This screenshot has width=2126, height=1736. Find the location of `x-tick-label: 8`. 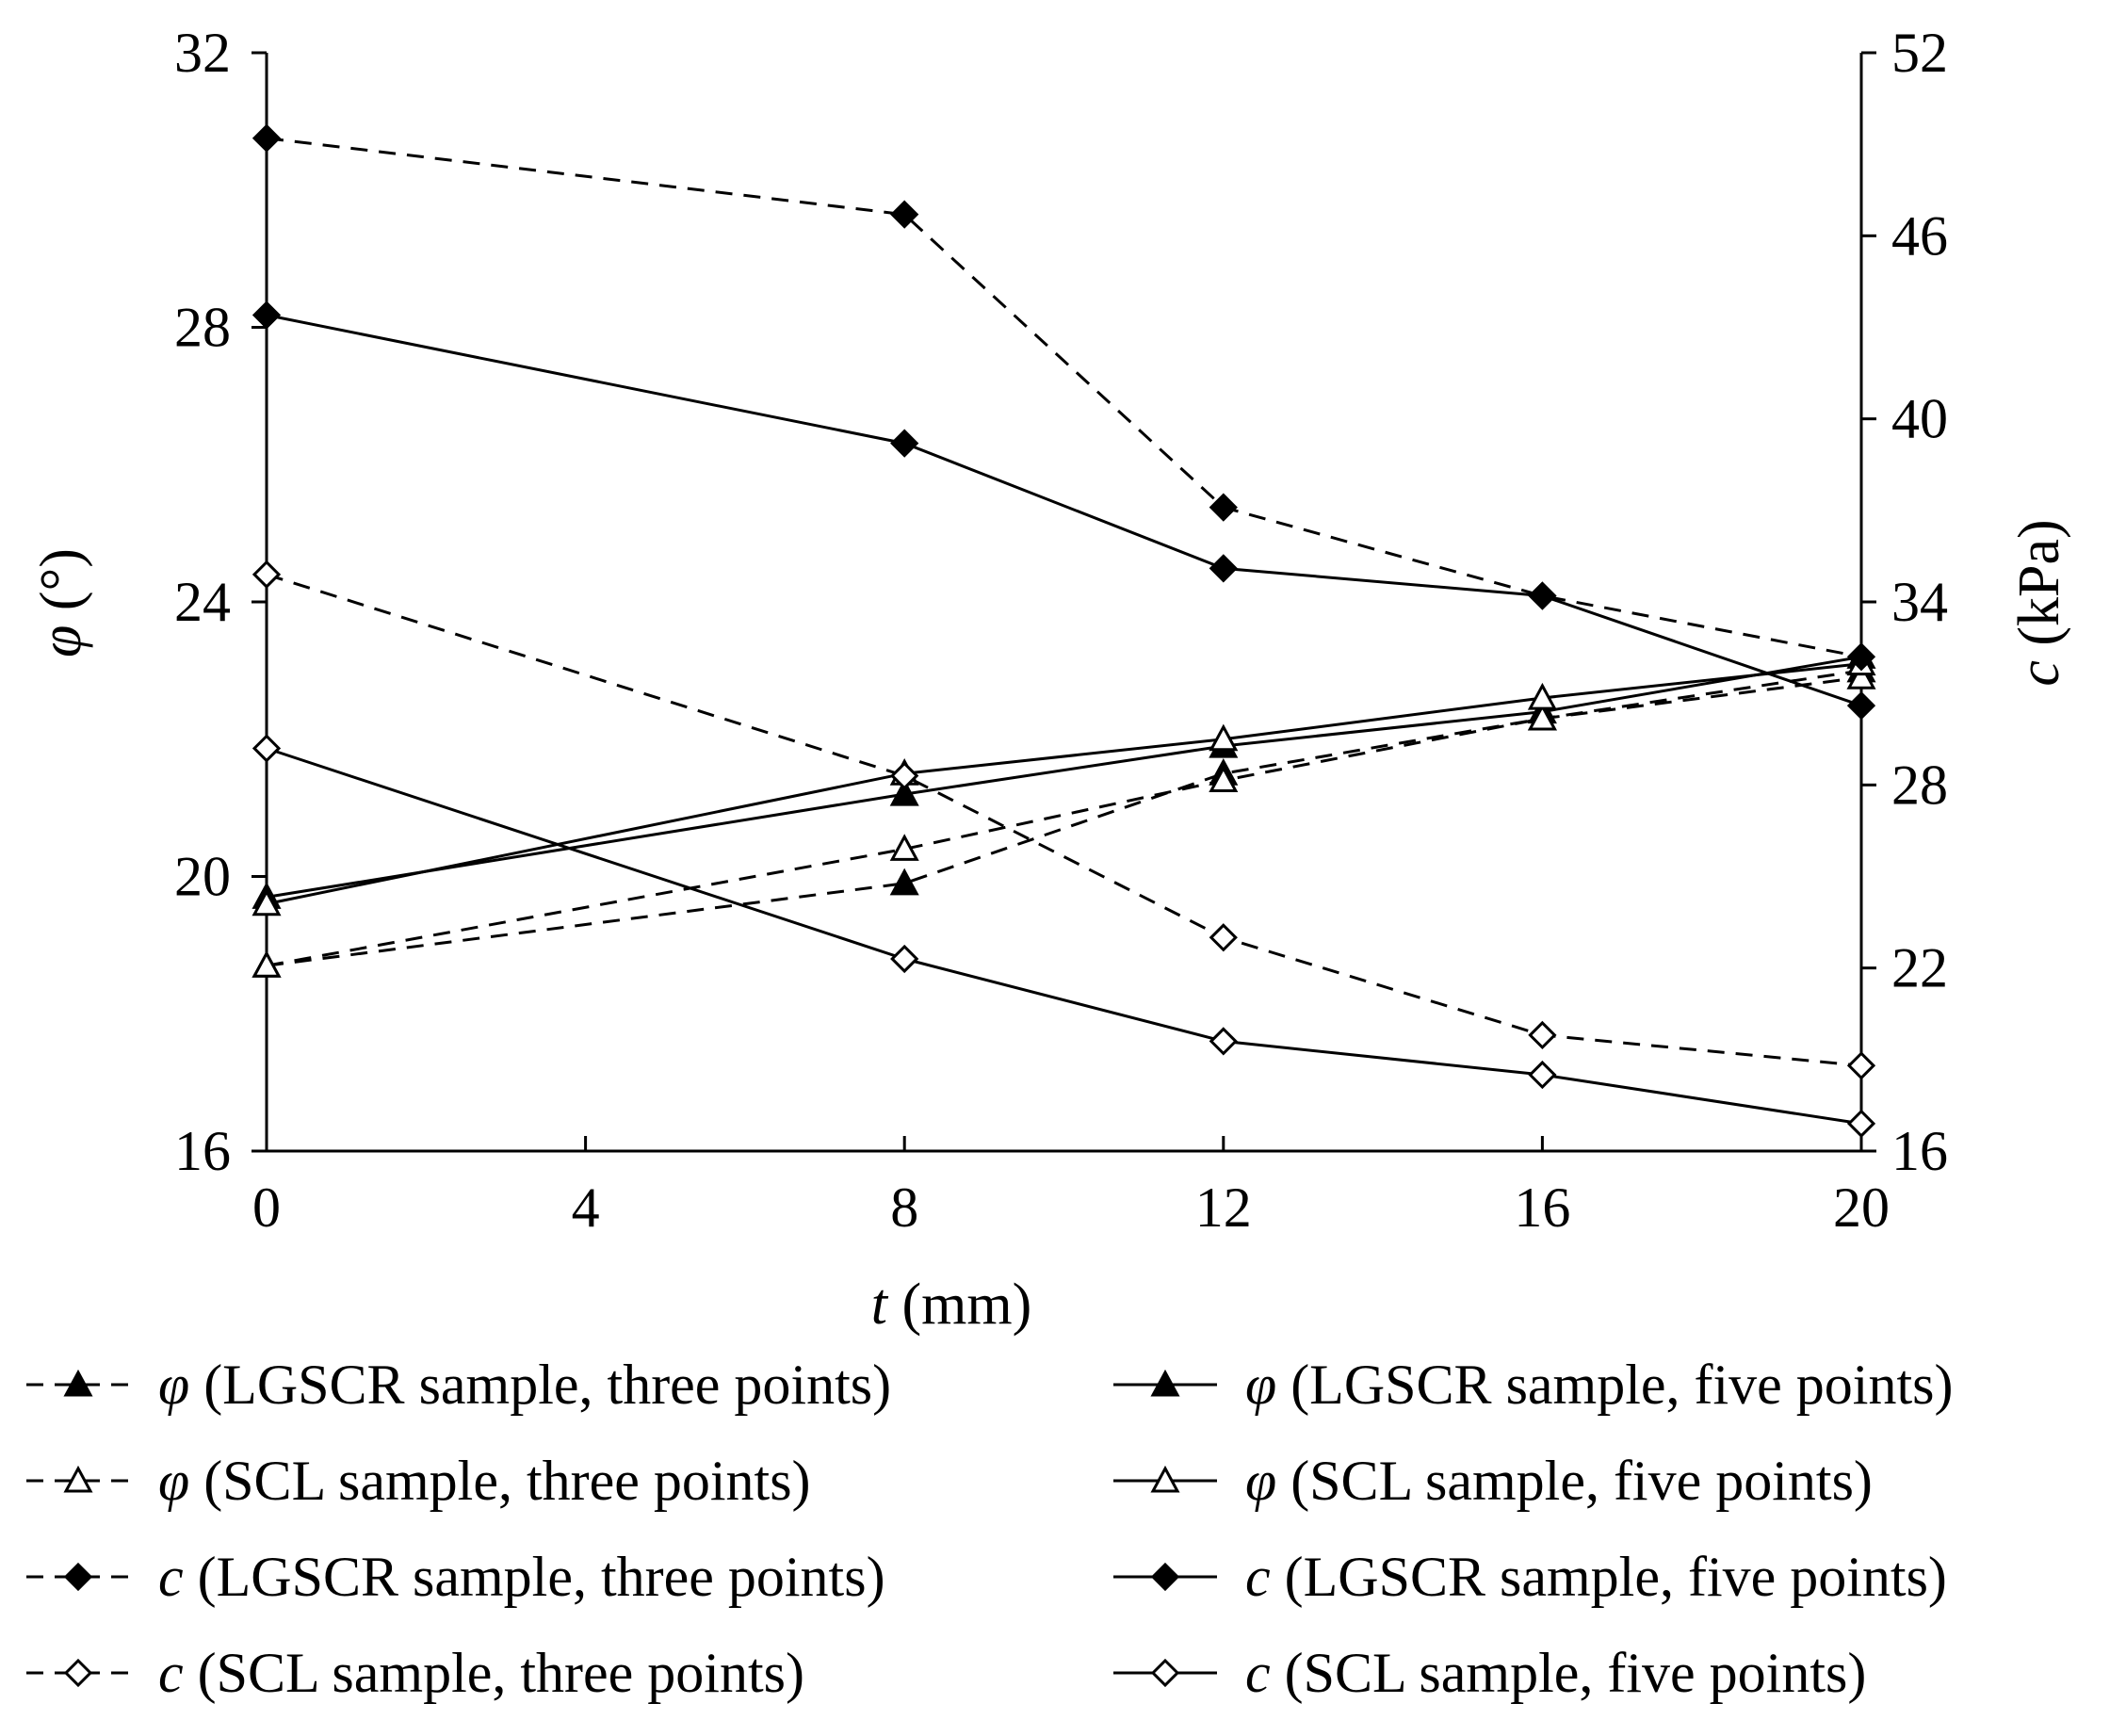

x-tick-label: 8 is located at coordinates (904, 1207).